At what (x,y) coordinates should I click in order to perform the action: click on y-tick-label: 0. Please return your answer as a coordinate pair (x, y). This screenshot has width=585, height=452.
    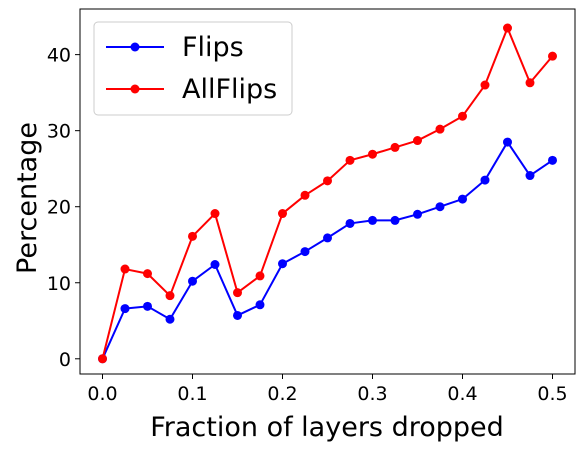
    Looking at the image, I should click on (65, 360).